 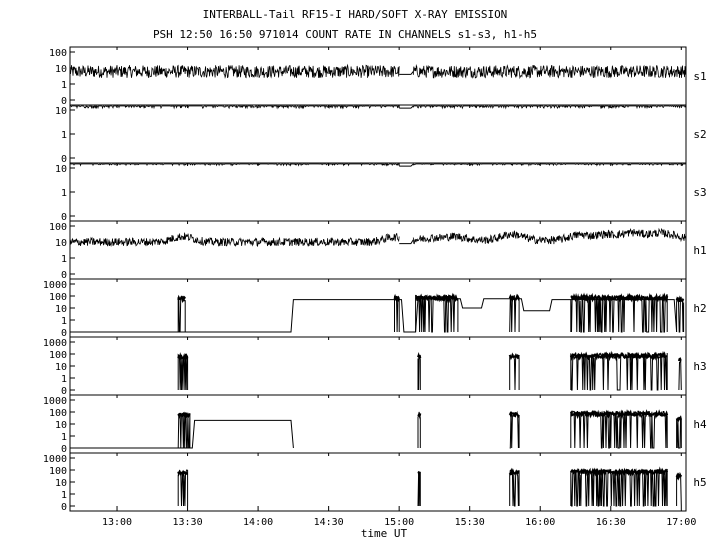 What do you see at coordinates (64, 449) in the screenshot?
I see `y-tick-label-h4: 0` at bounding box center [64, 449].